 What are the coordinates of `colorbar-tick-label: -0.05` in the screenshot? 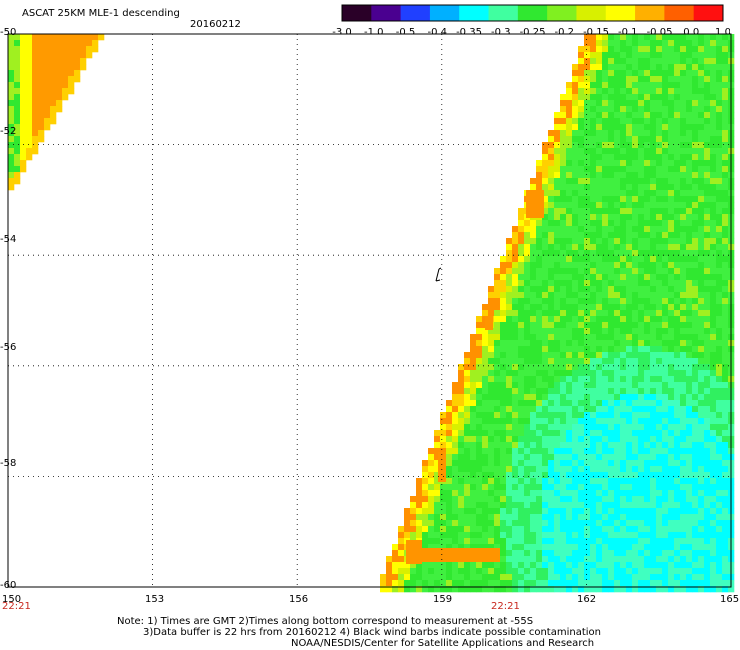 It's located at (660, 32).